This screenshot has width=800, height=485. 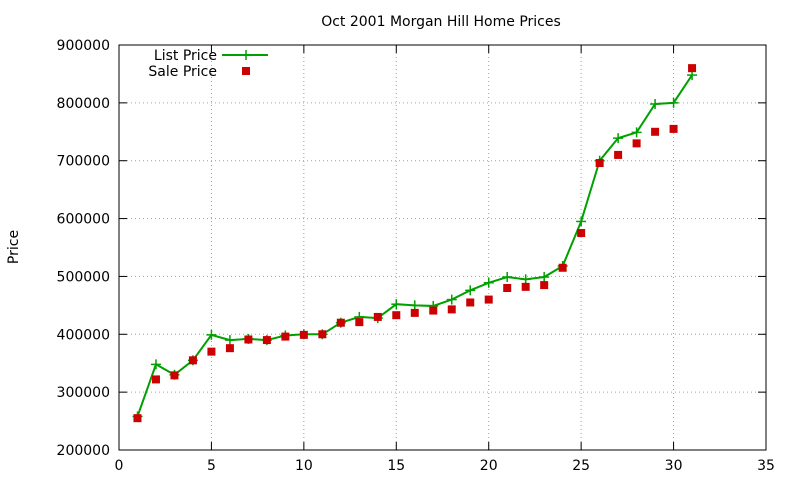 What do you see at coordinates (83, 162) in the screenshot?
I see `y-tick-label: 700000` at bounding box center [83, 162].